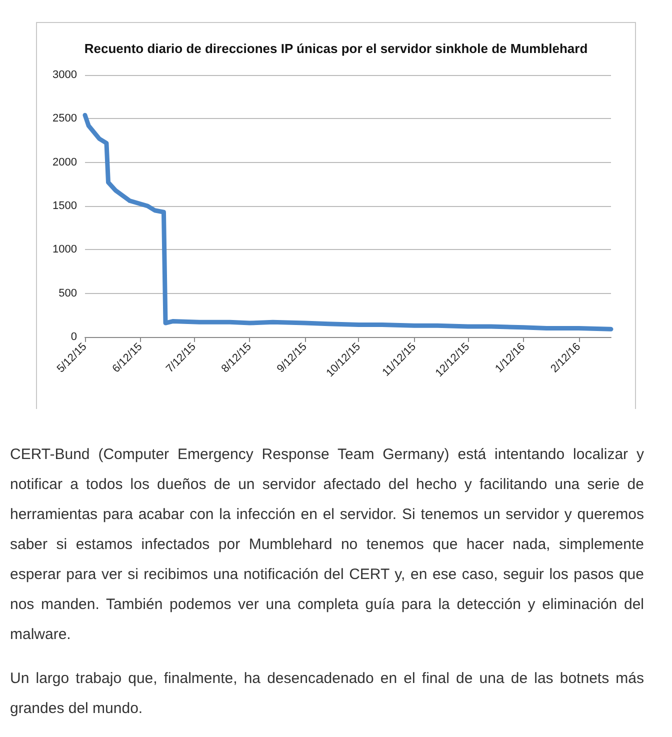 This screenshot has width=672, height=737. Describe the element at coordinates (64, 162) in the screenshot. I see `y-tick-label: 2000` at that location.